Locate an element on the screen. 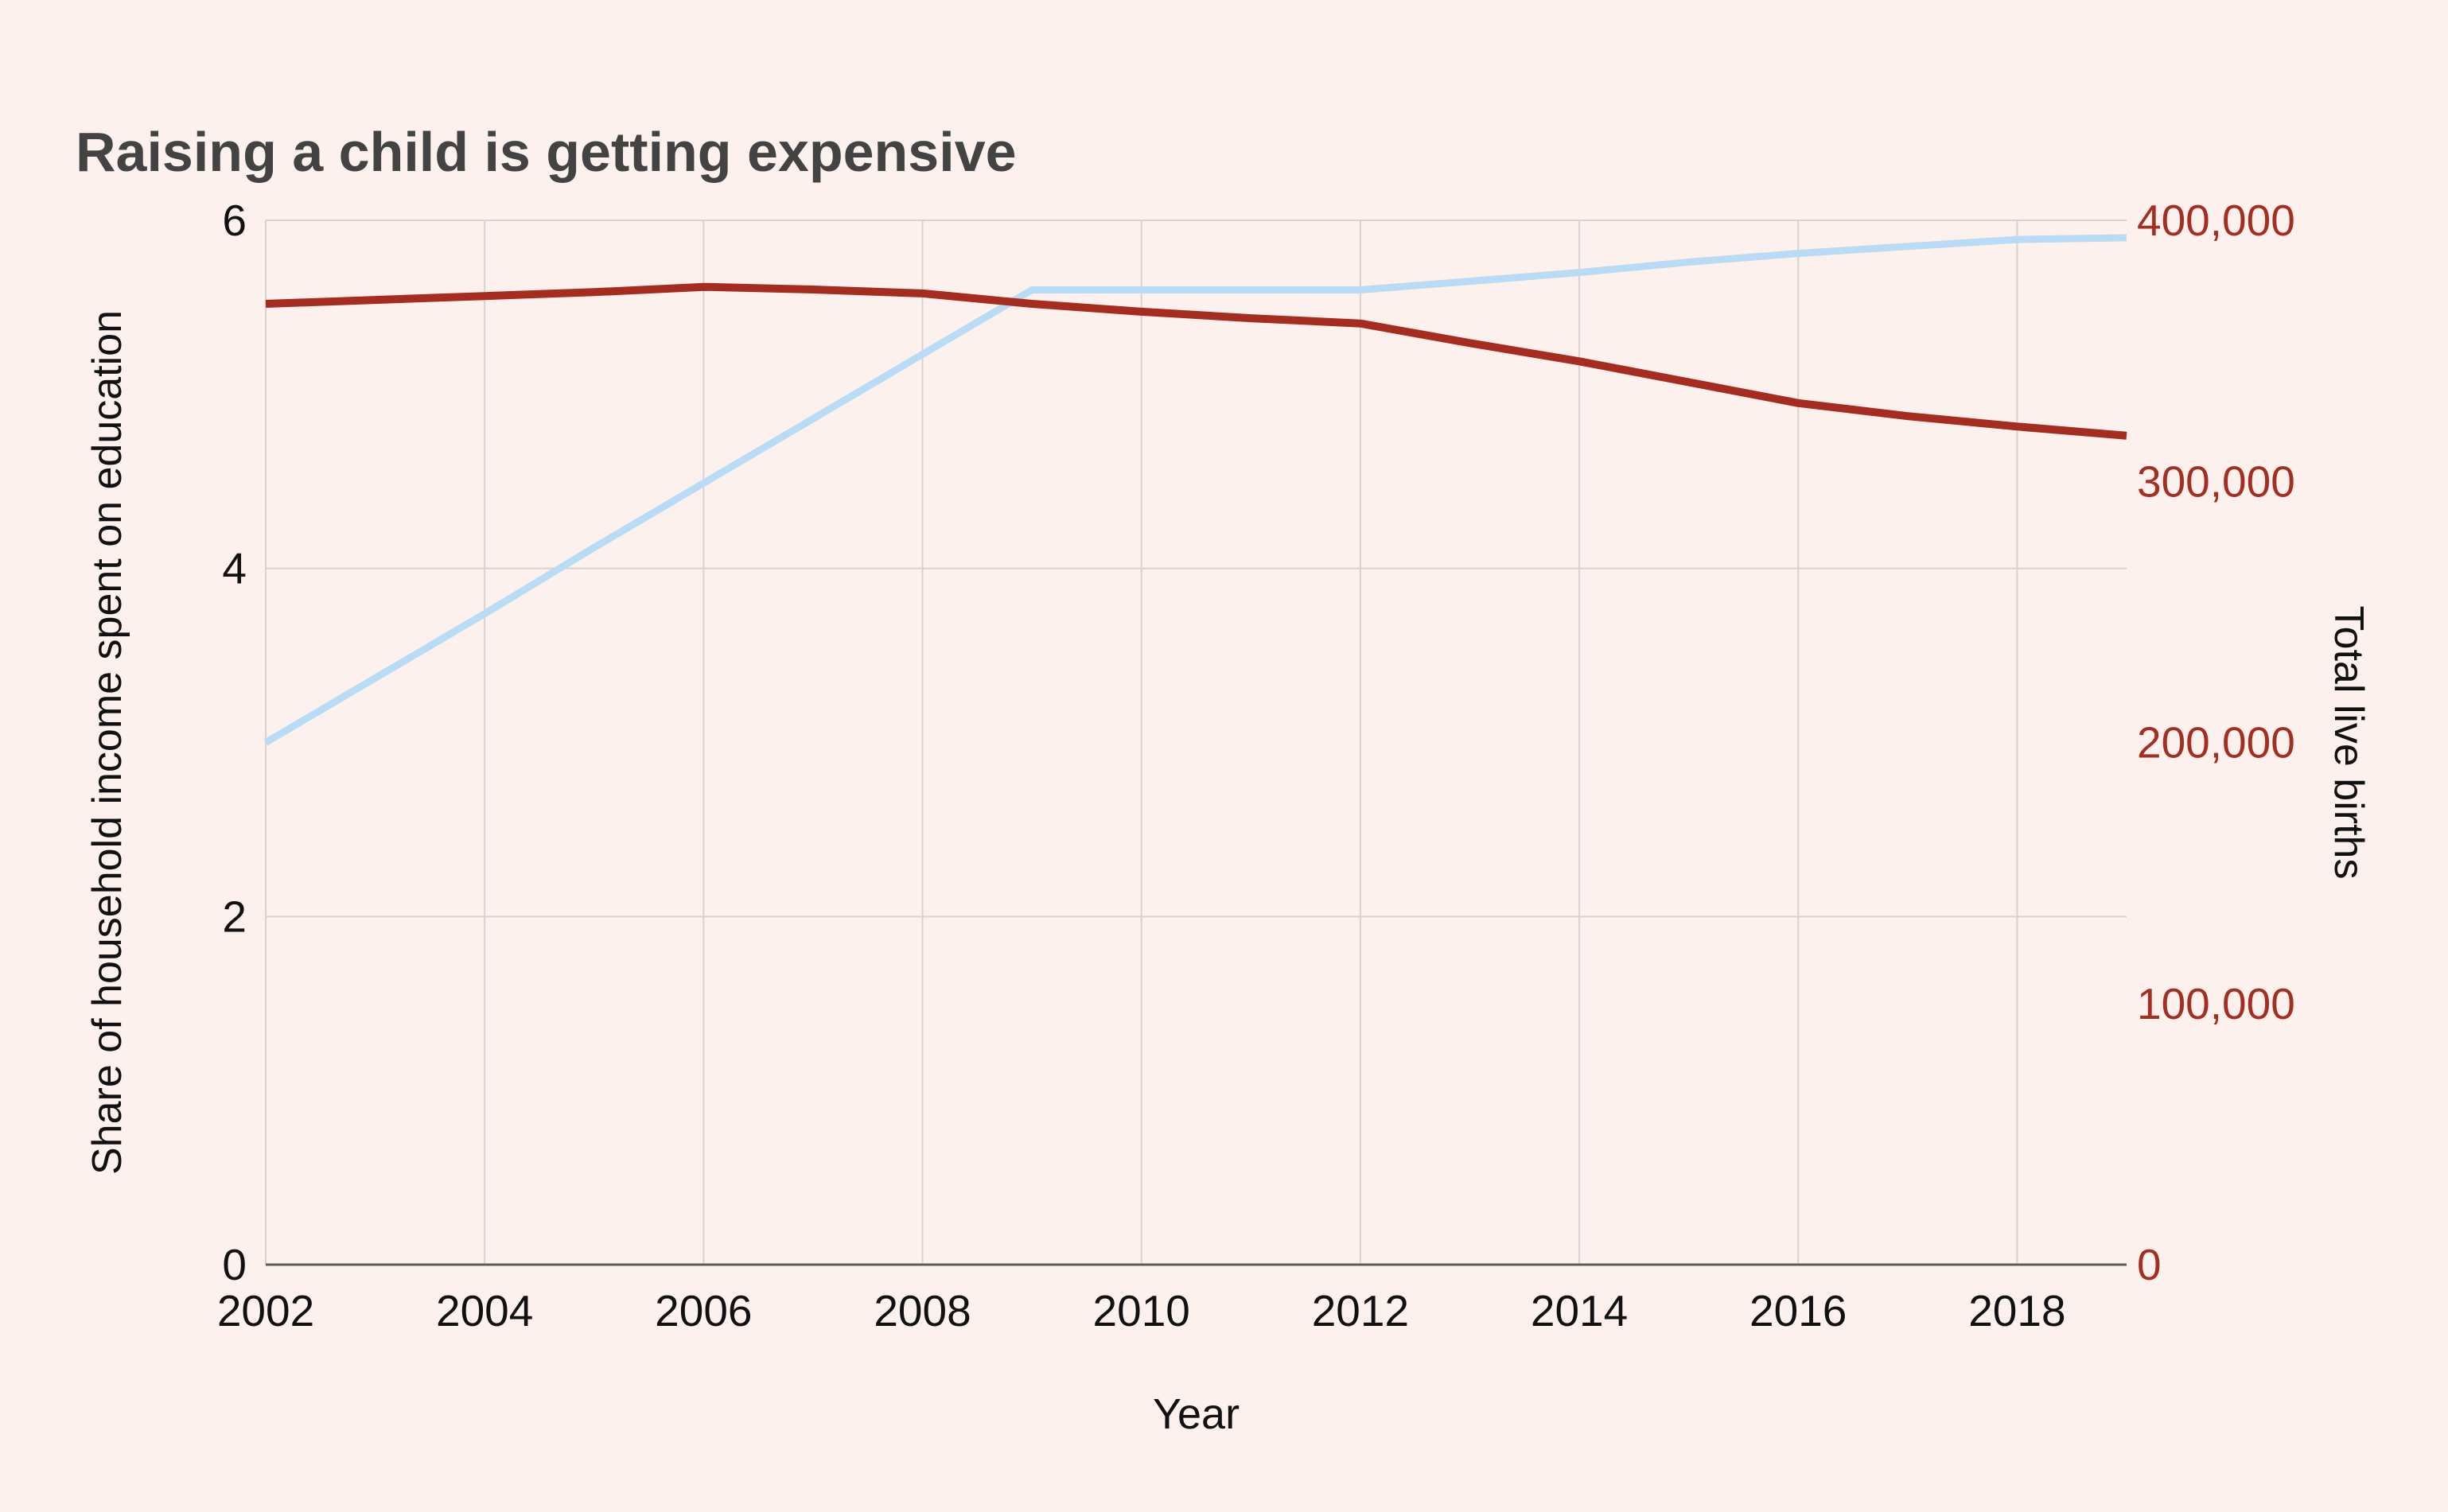 Image resolution: width=2448 pixels, height=1512 pixels. x-axis-tick-label: 2012 is located at coordinates (1360, 1310).